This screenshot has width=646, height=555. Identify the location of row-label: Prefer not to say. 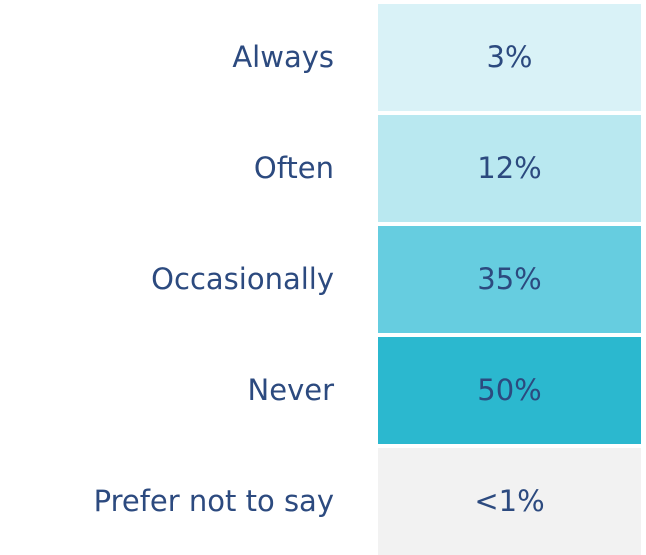
(213, 501).